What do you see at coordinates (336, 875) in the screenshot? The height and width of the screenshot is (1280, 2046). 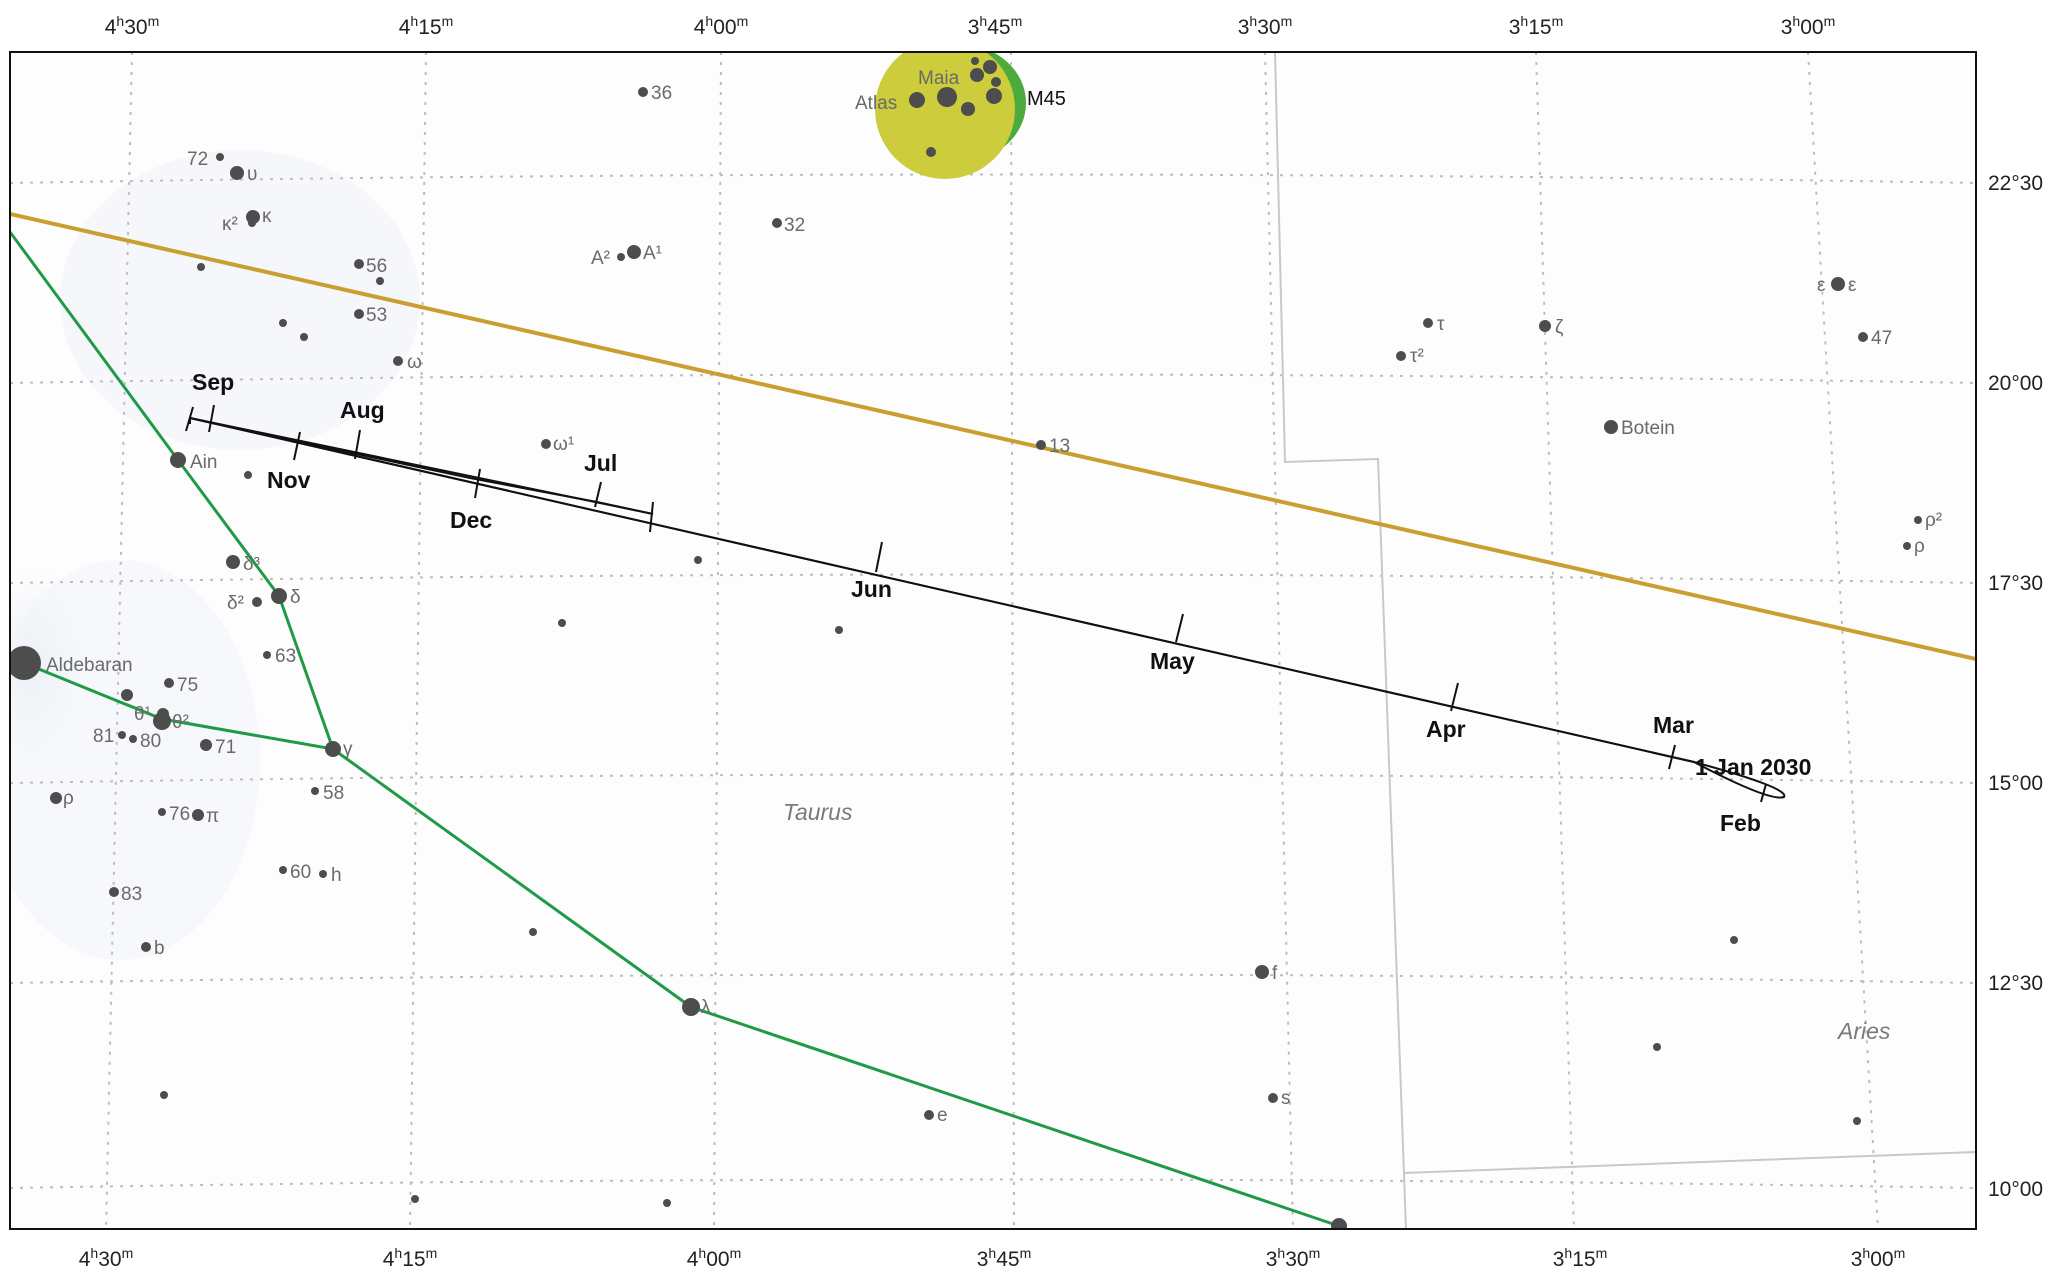 I see `star-label-h: h` at bounding box center [336, 875].